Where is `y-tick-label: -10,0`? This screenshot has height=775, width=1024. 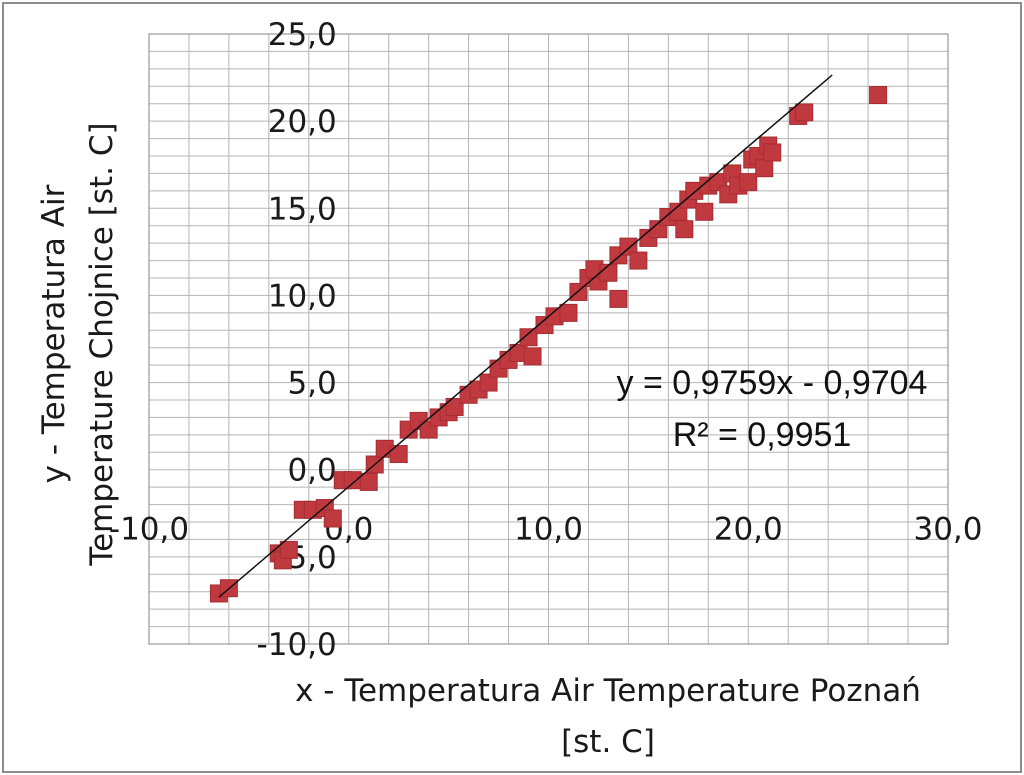
y-tick-label: -10,0 is located at coordinates (297, 645).